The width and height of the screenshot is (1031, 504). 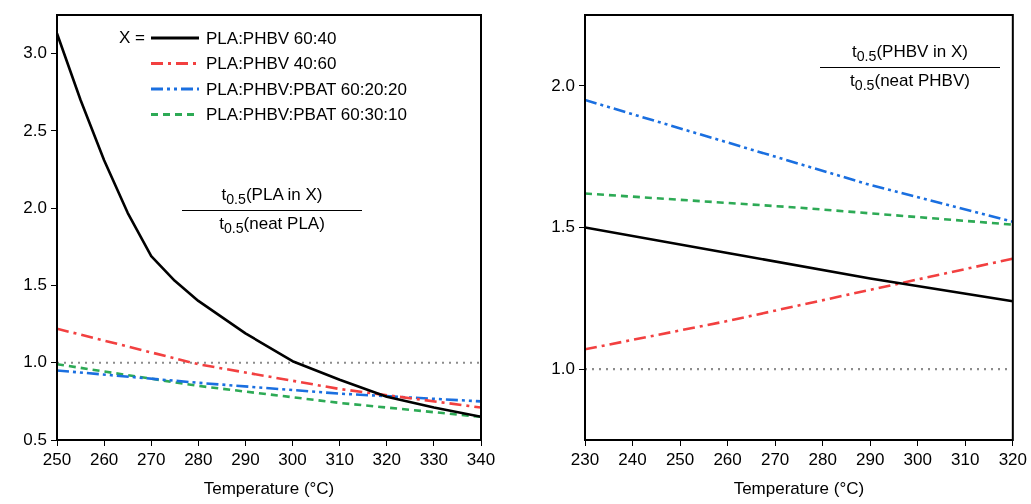 What do you see at coordinates (434, 459) in the screenshot?
I see `x-tick-label: 330` at bounding box center [434, 459].